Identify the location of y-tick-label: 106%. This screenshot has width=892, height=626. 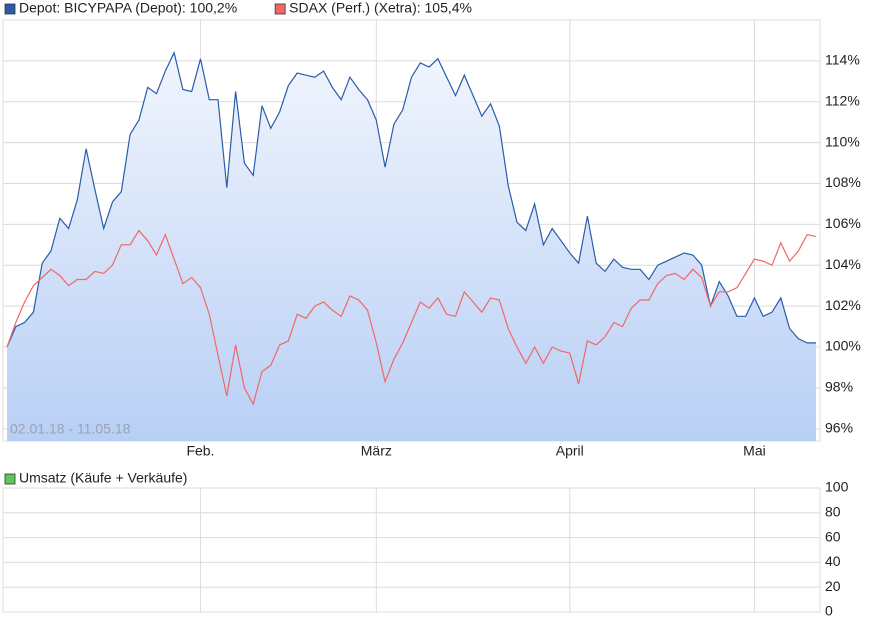
(843, 223).